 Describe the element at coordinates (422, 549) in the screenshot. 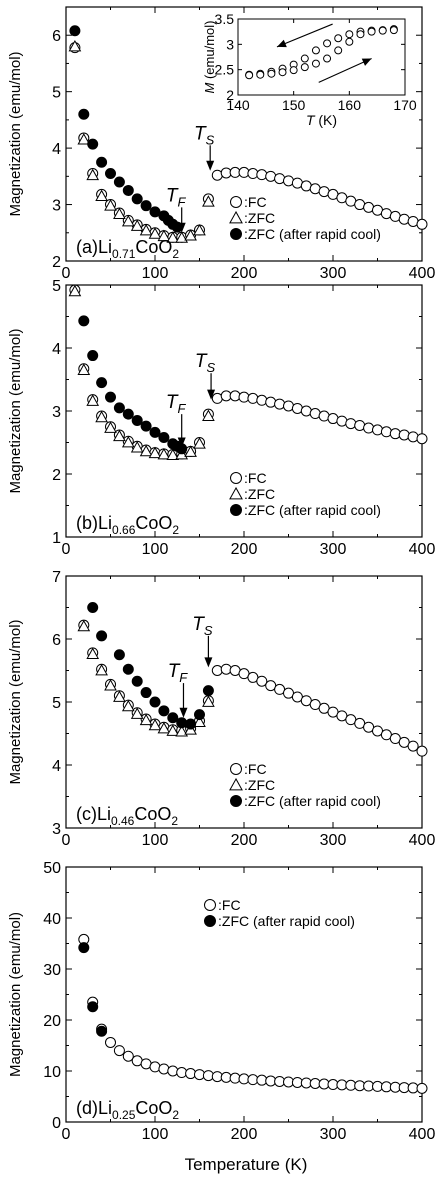

I see `x-tick-label: 400` at that location.